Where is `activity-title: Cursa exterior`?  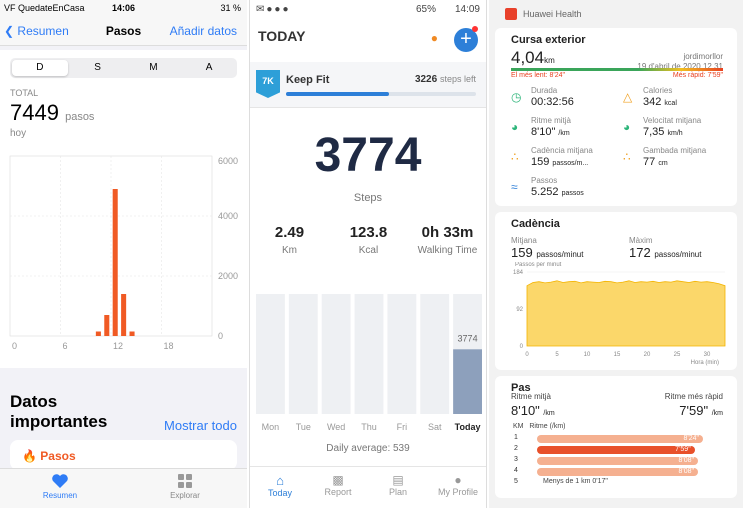 activity-title: Cursa exterior is located at coordinates (548, 40).